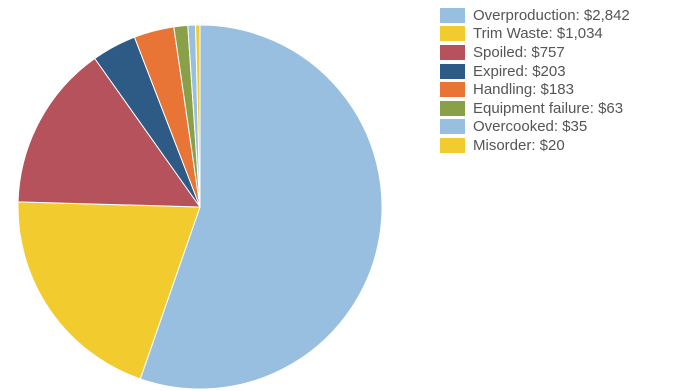 The height and width of the screenshot is (391, 684). What do you see at coordinates (452, 52) in the screenshot?
I see `legend-swatch-spoiled` at bounding box center [452, 52].